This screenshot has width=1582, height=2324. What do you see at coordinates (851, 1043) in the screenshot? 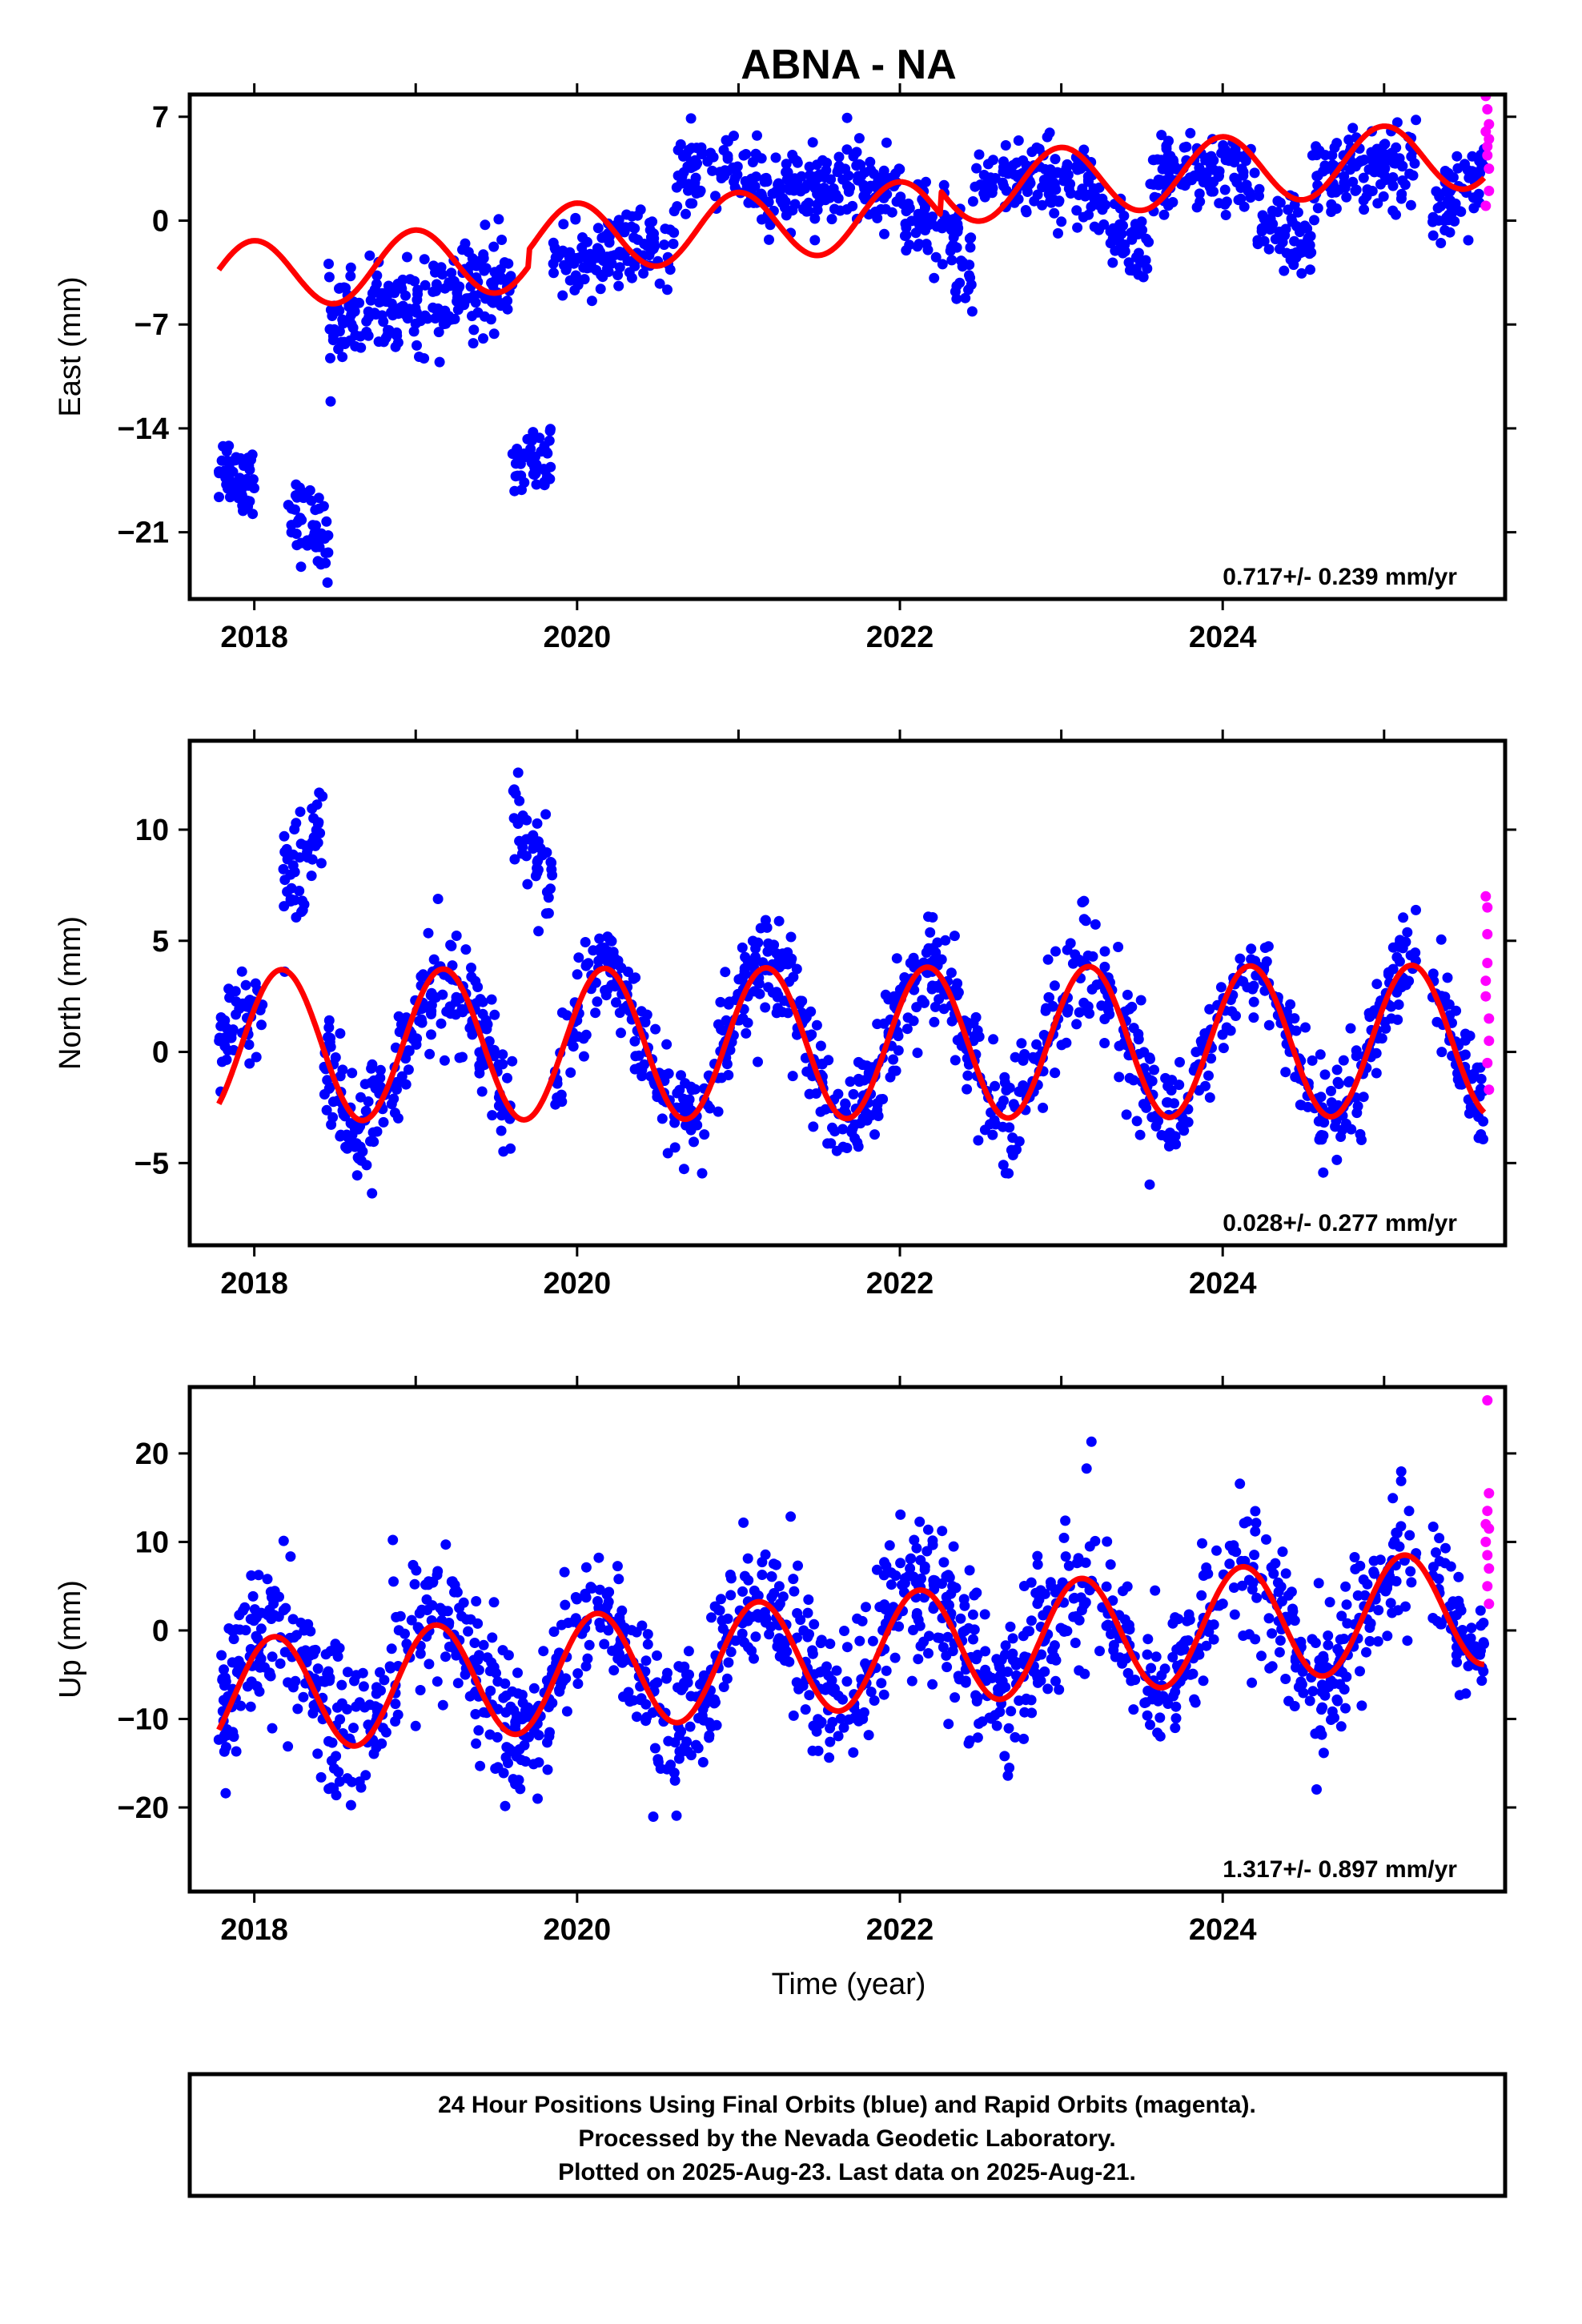
I see `north-model-curve` at bounding box center [851, 1043].